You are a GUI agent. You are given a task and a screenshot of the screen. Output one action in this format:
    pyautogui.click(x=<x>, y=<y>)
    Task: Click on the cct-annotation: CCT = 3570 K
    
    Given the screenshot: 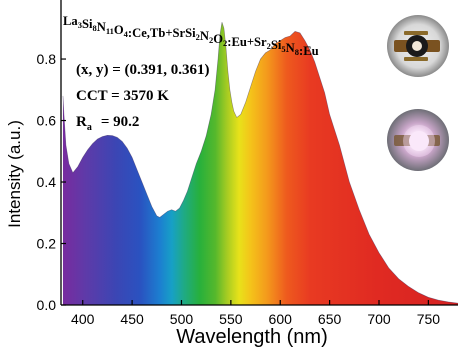 What is the action you would take?
    pyautogui.click(x=122, y=96)
    